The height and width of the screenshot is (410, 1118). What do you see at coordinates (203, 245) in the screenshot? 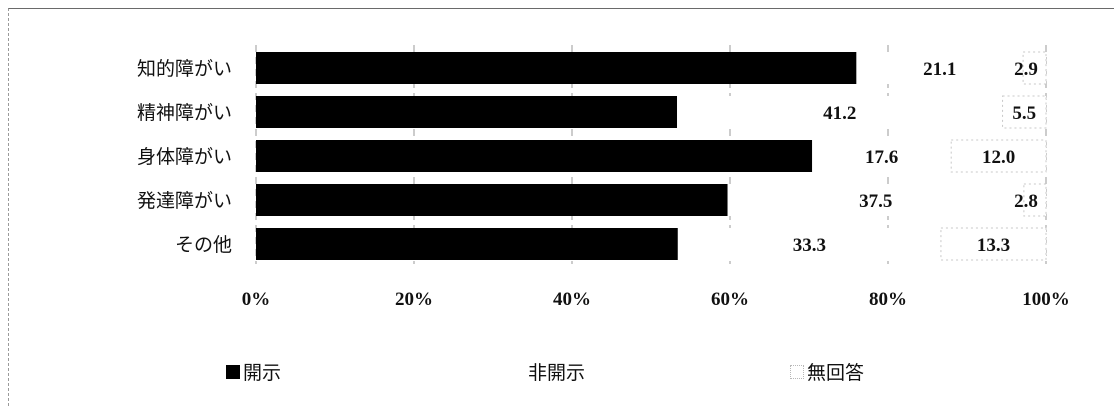
I see `category-label: その他` at bounding box center [203, 245].